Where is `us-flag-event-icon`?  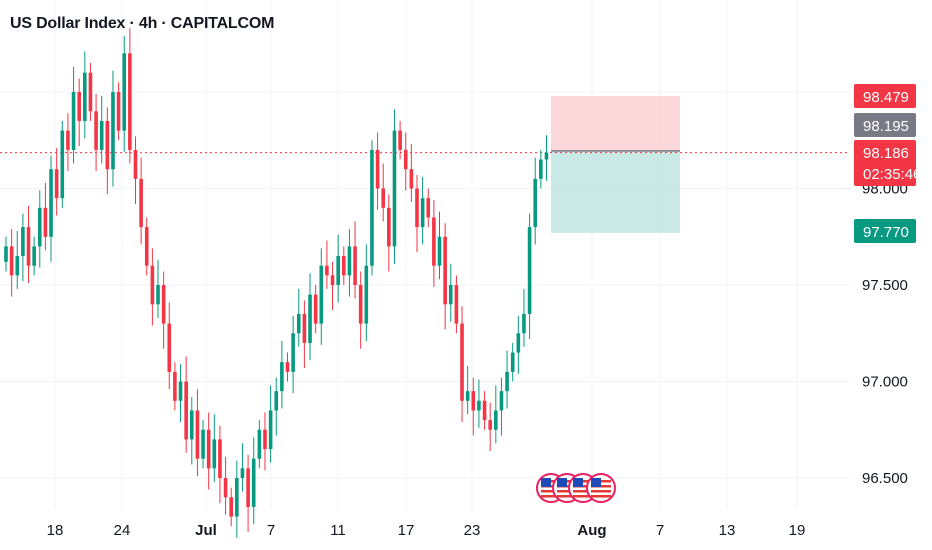
us-flag-event-icon is located at coordinates (601, 488).